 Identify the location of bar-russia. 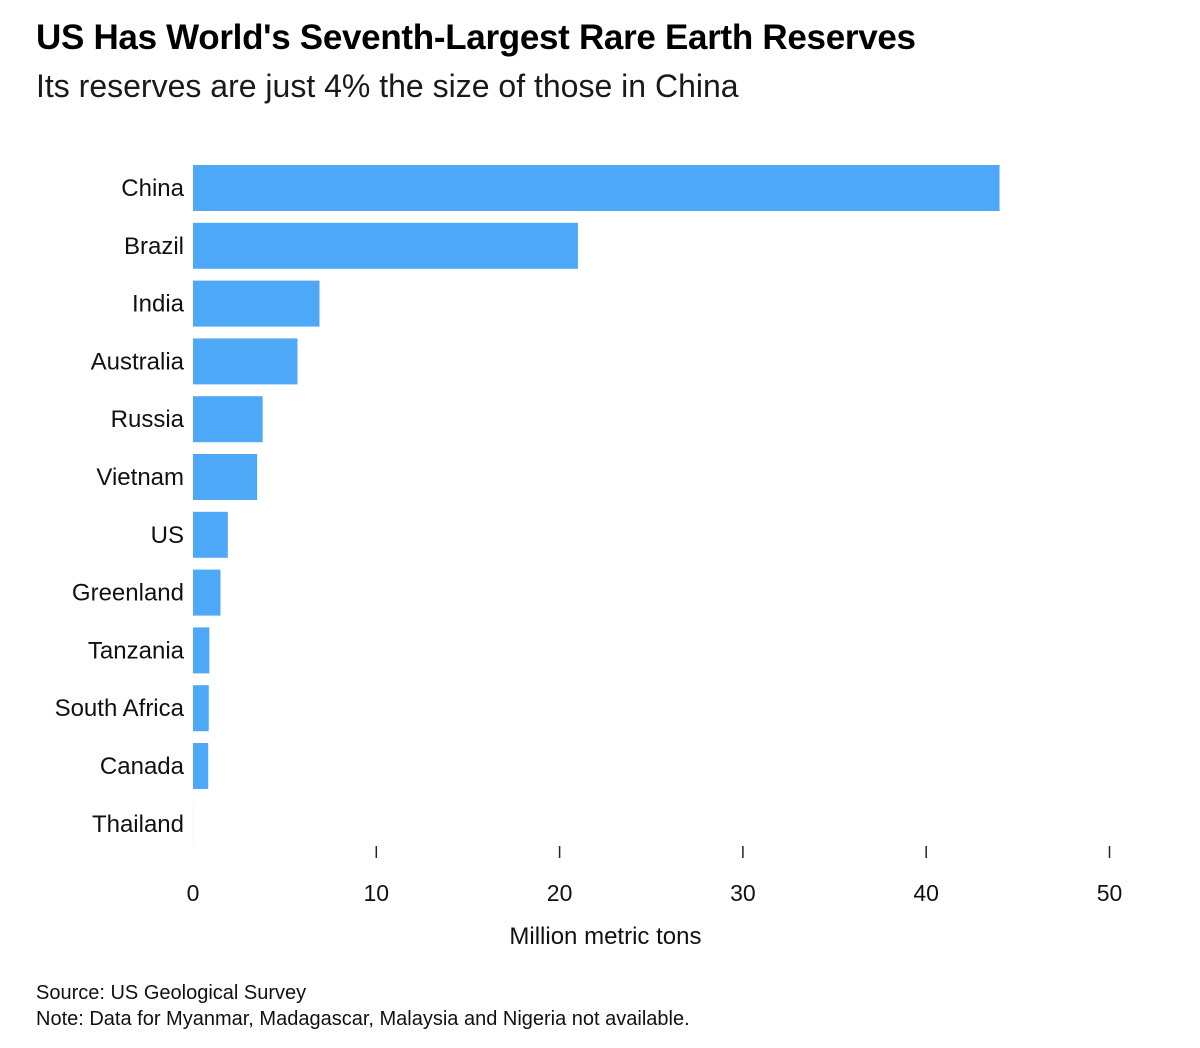
(228, 419).